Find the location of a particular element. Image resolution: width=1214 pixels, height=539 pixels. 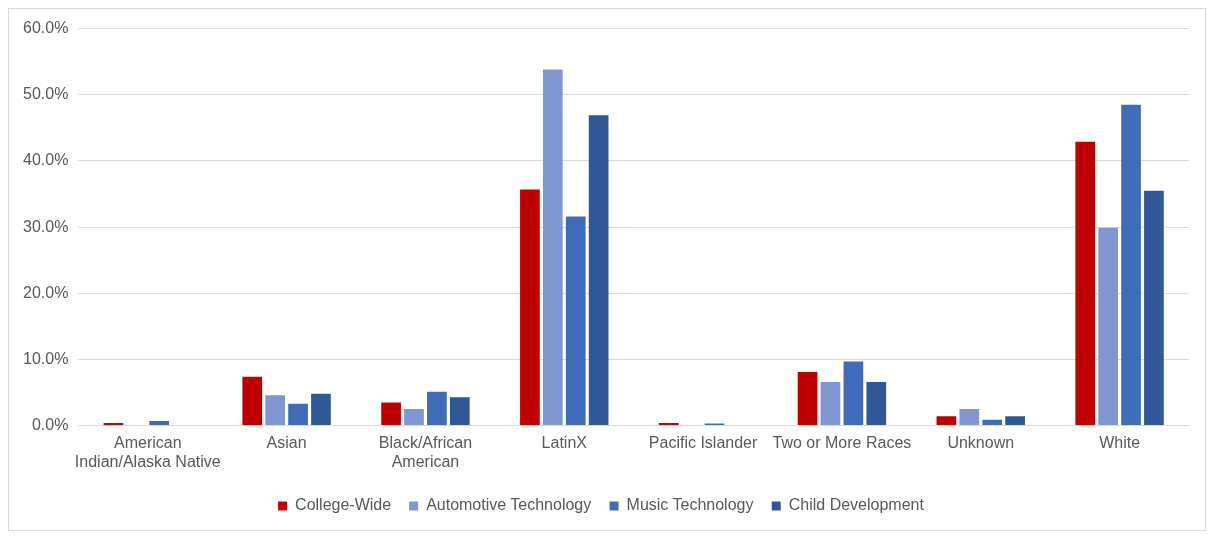

y-tick-label: 60.0% is located at coordinates (45, 28).